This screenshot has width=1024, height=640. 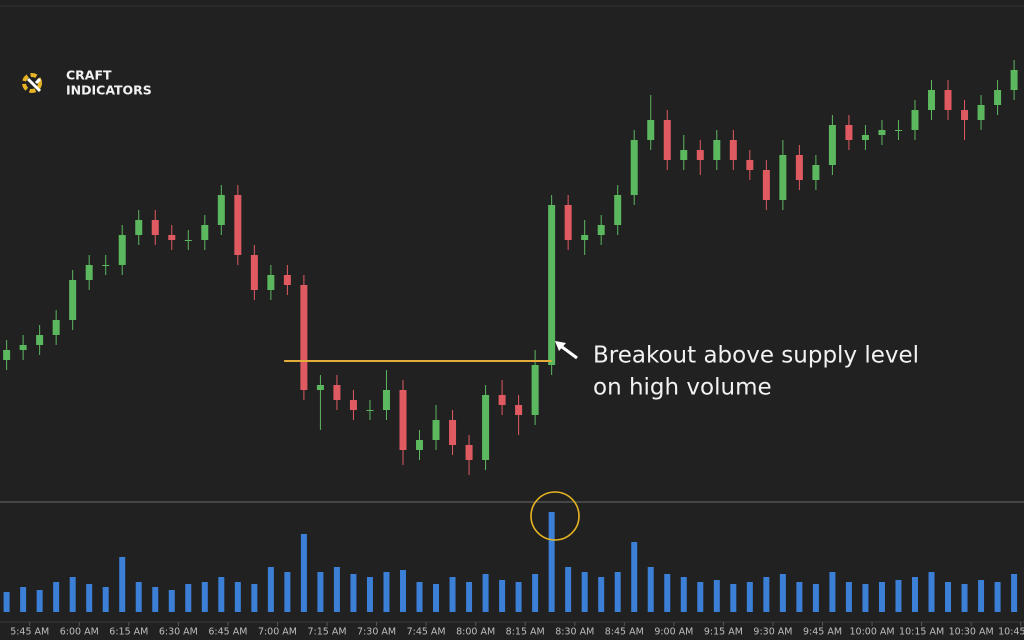 I want to click on logo: CRAFT INDICATORS, so click(x=87, y=83).